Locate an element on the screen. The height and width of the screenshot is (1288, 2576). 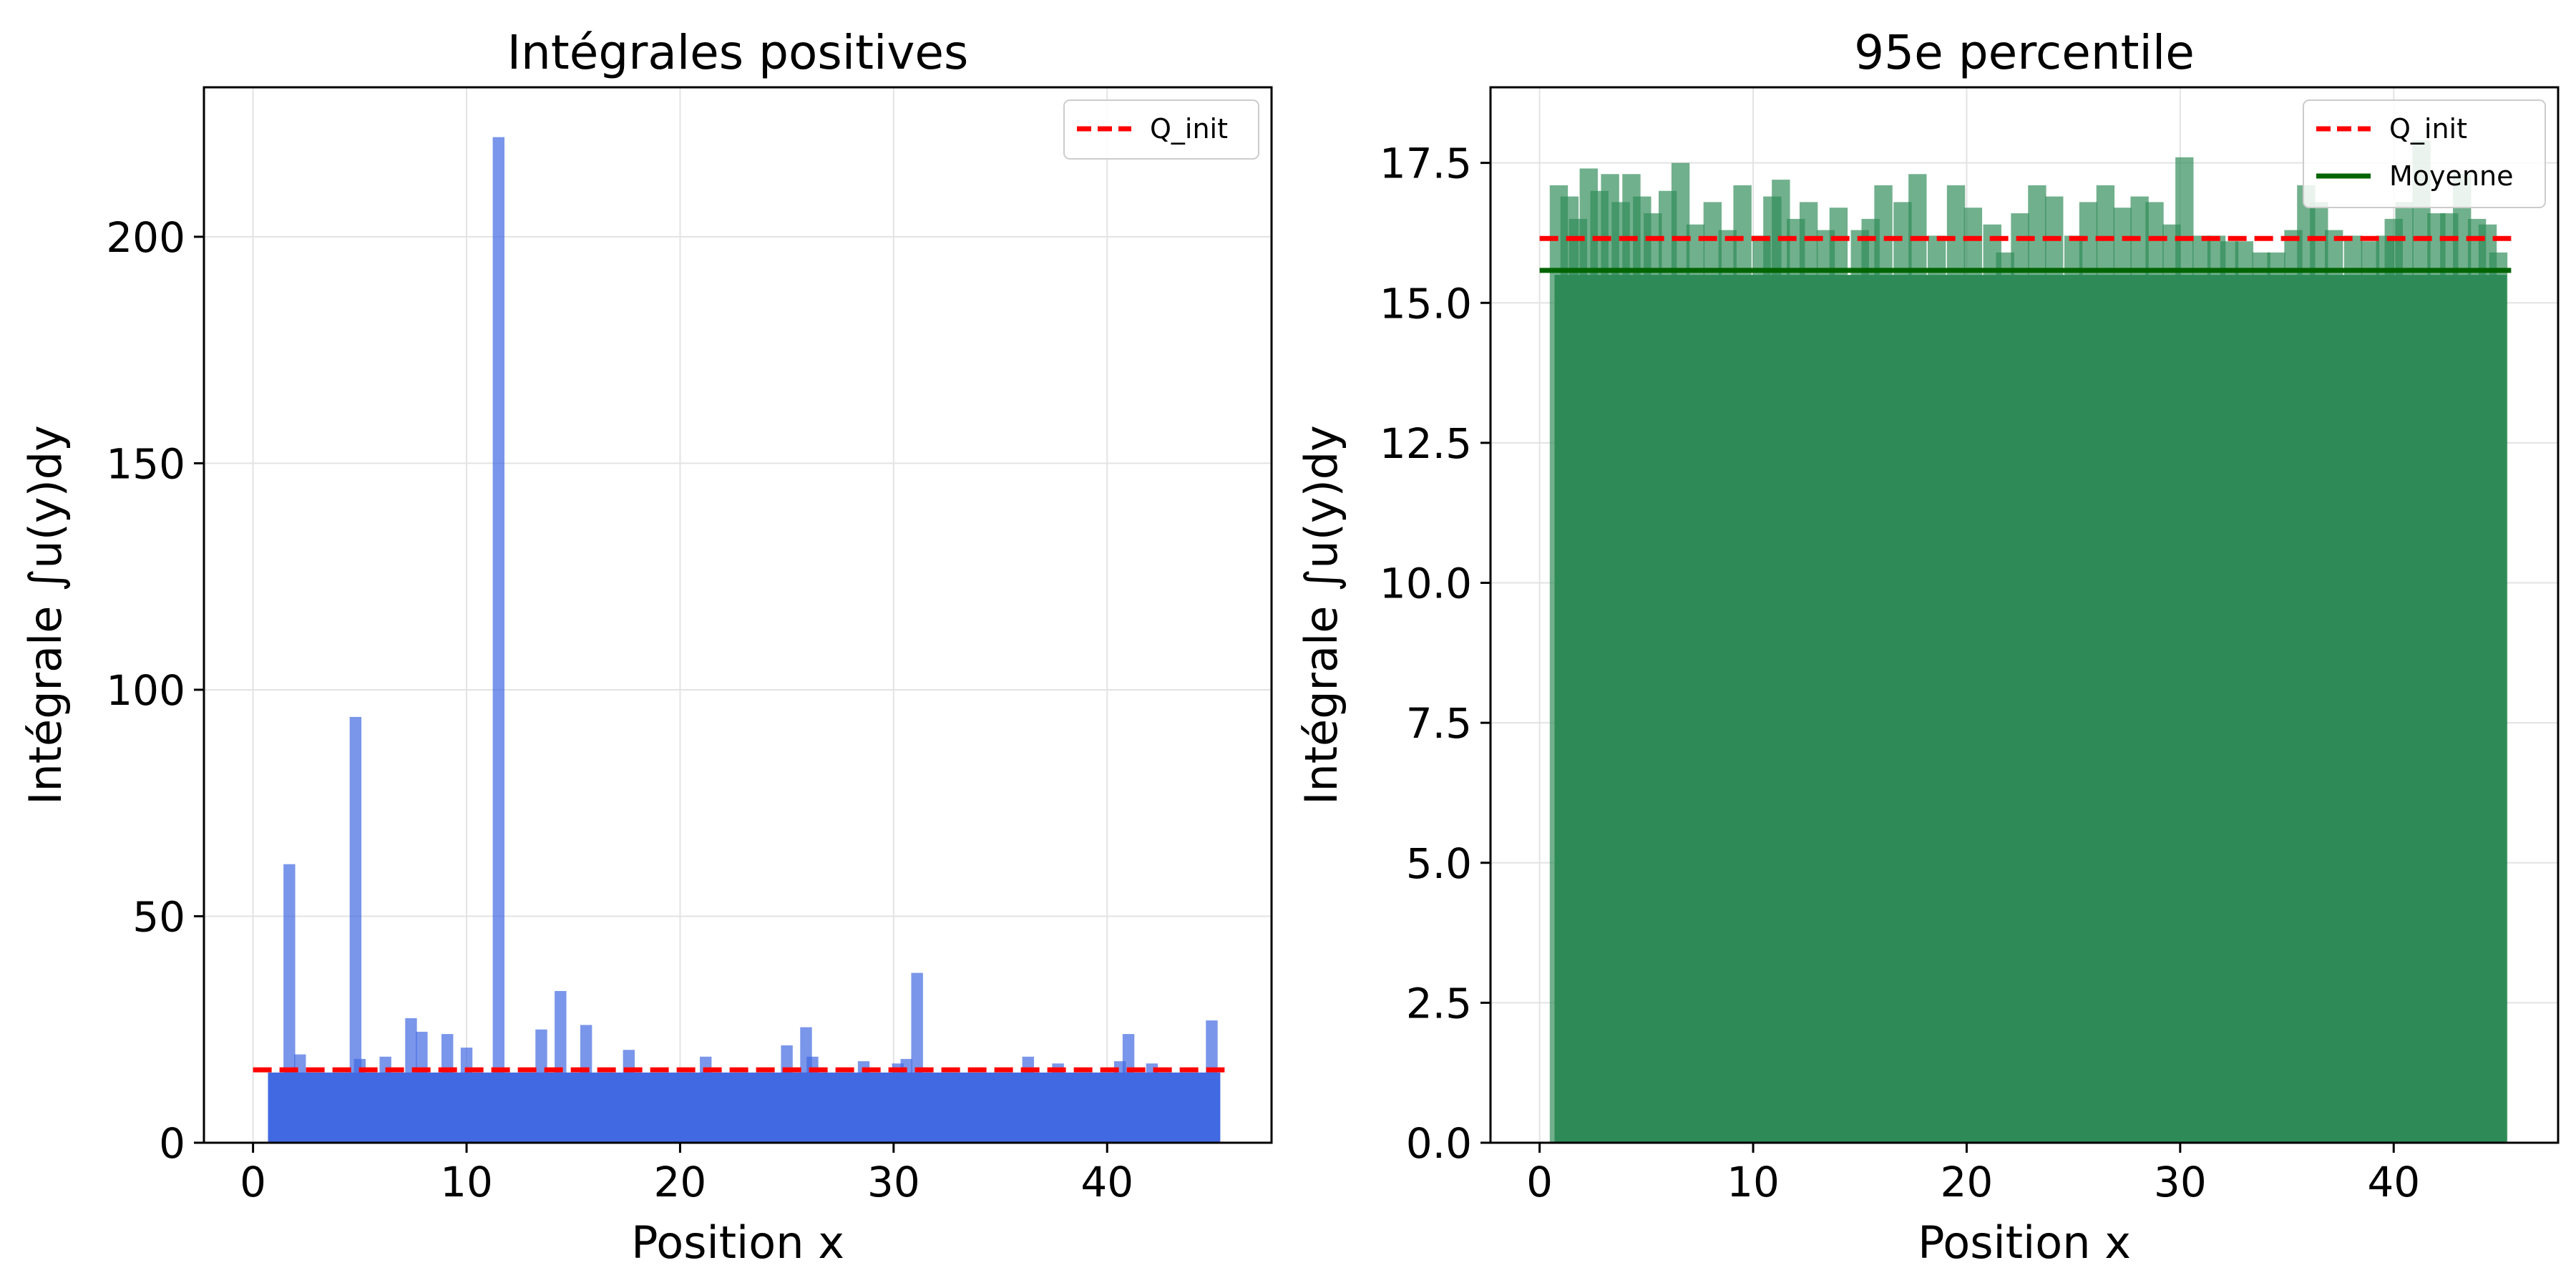
chart-title: Intégrales positives is located at coordinates (738, 52).